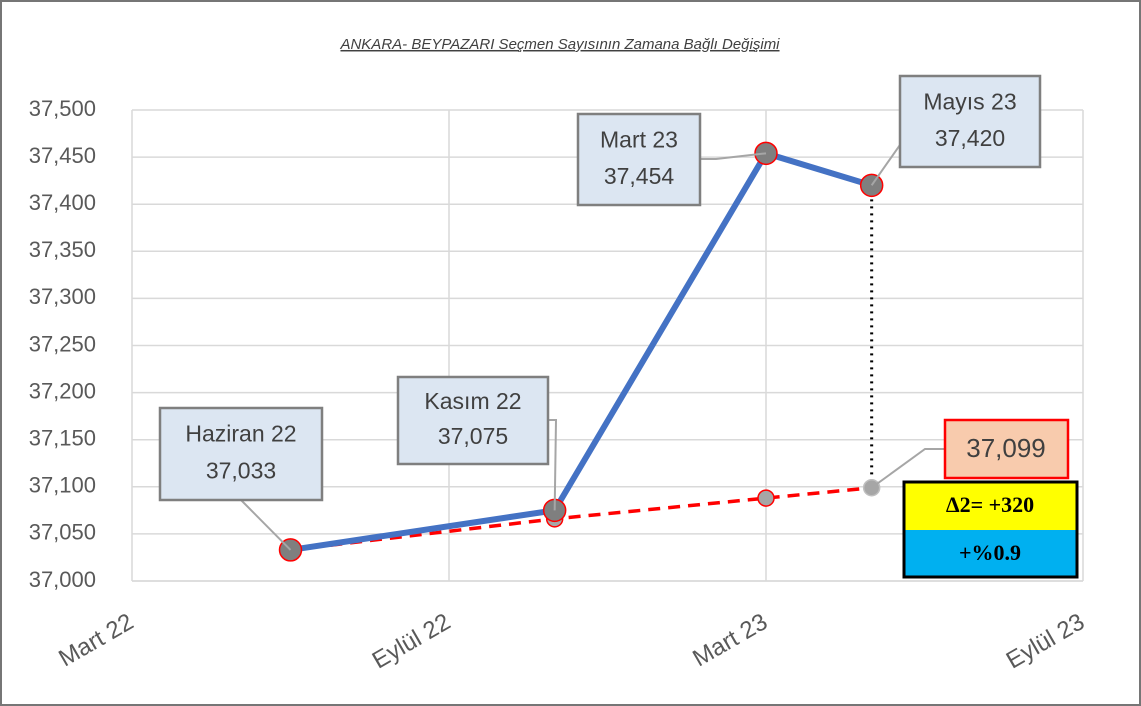 This screenshot has width=1141, height=706. Describe the element at coordinates (969, 101) in the screenshot. I see `point-label: Mayıs 23` at that location.